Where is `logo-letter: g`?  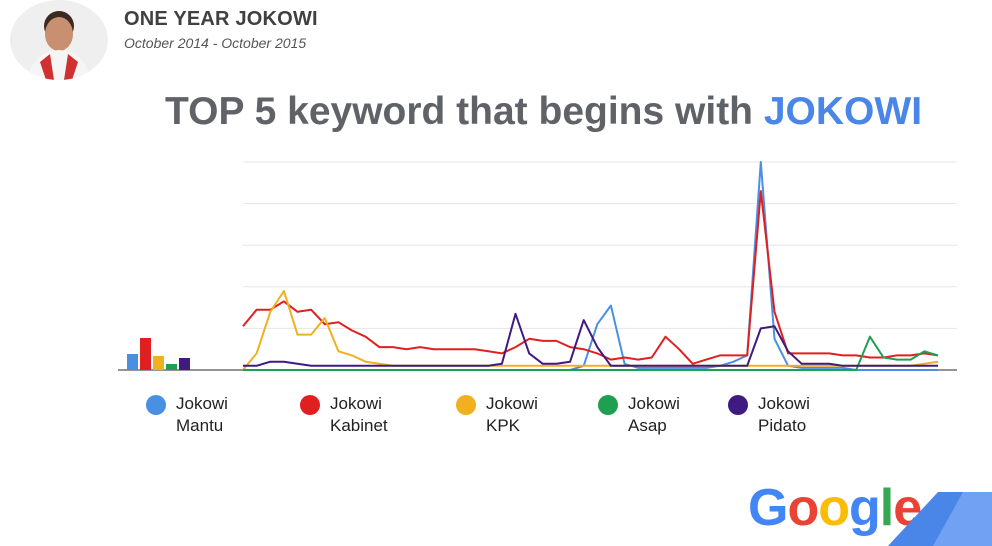 logo-letter: g is located at coordinates (864, 508).